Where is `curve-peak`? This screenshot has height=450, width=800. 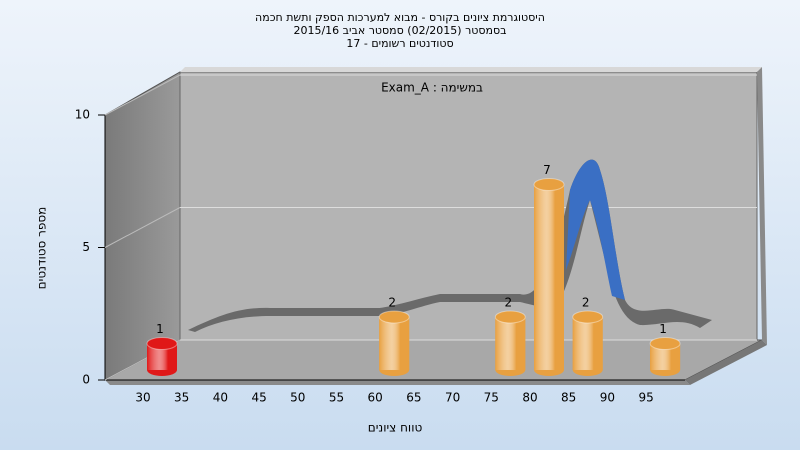 curve-peak is located at coordinates (595, 229).